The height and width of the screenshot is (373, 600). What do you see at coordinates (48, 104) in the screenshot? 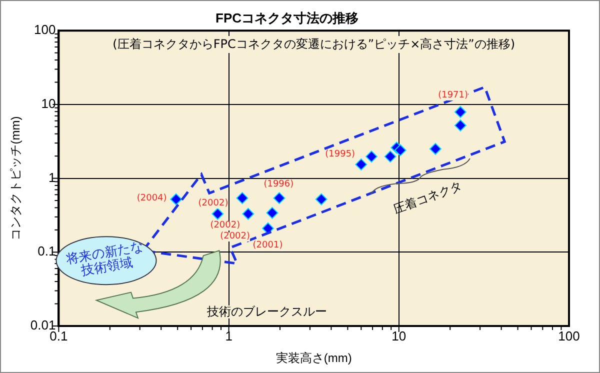
I see `y-tick-label: 10` at bounding box center [48, 104].